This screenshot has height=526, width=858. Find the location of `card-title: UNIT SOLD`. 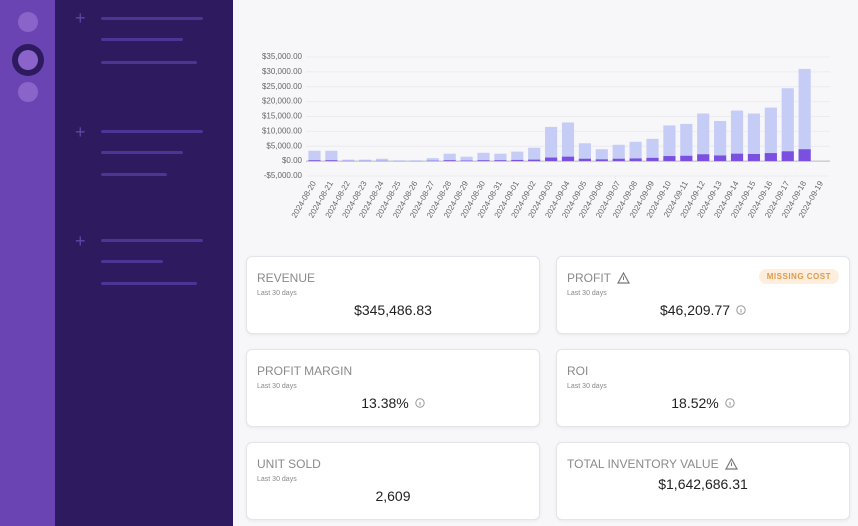

card-title: UNIT SOLD is located at coordinates (289, 464).